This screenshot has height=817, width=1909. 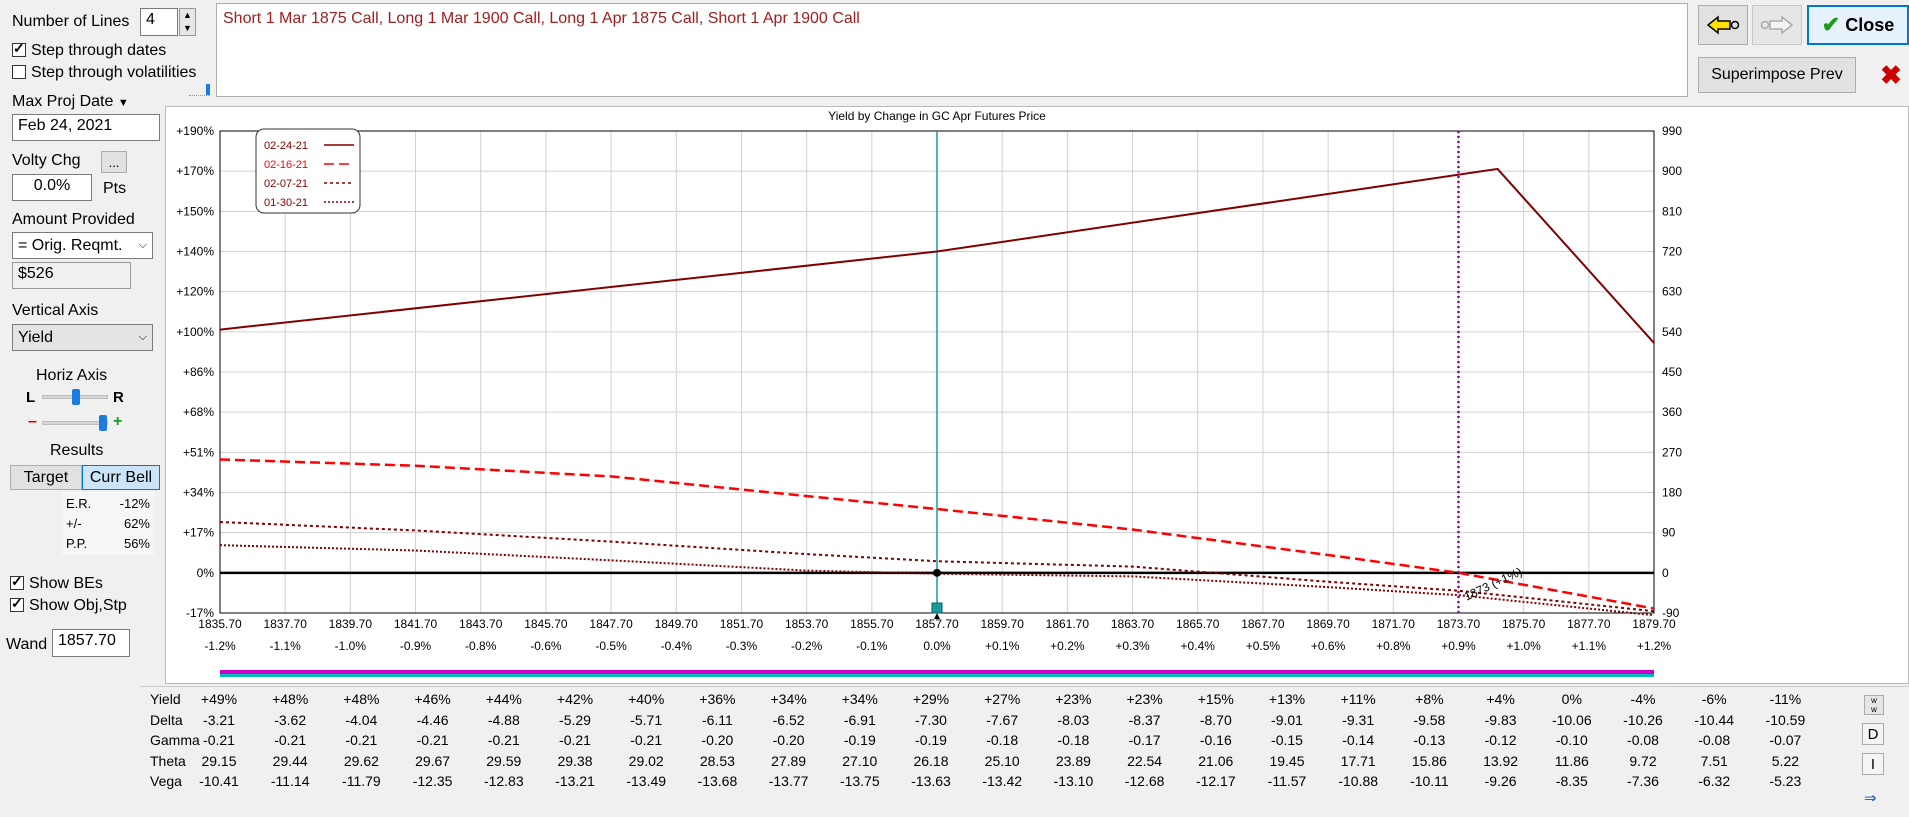 I want to click on close-button: ✔ Close, so click(x=1858, y=25).